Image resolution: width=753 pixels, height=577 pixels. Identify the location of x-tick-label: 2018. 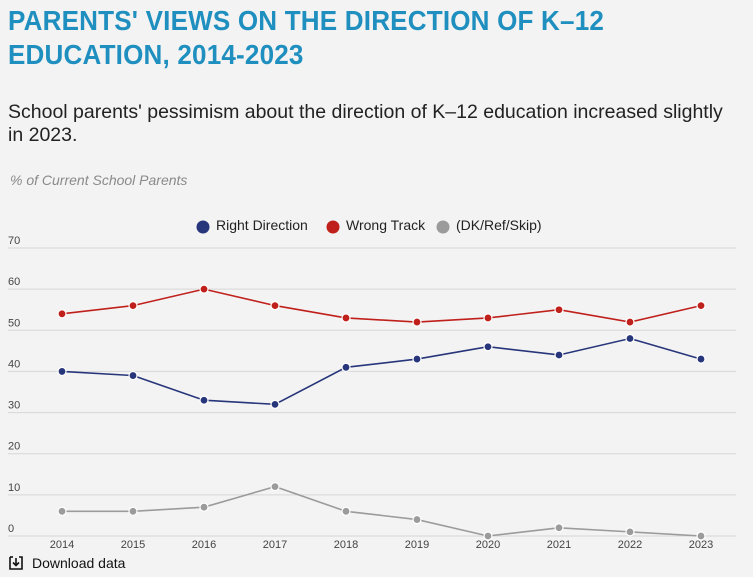
(346, 545).